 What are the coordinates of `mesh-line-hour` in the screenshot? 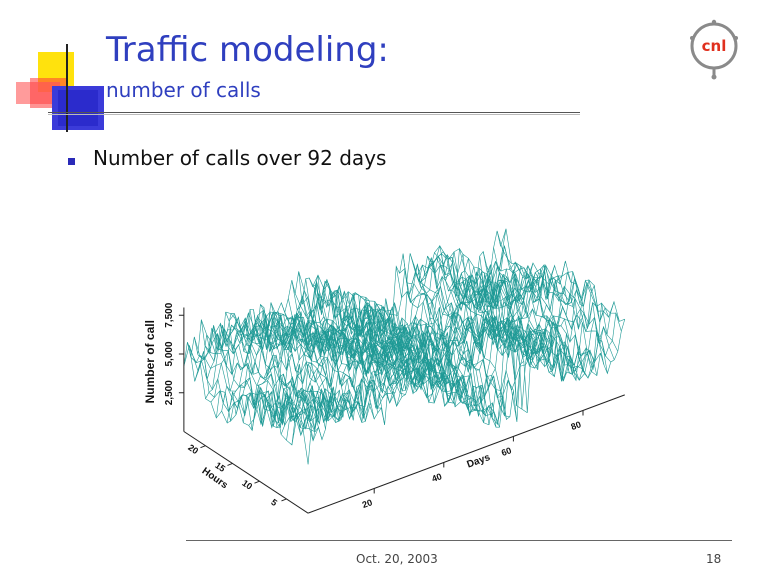 It's located at (418, 349).